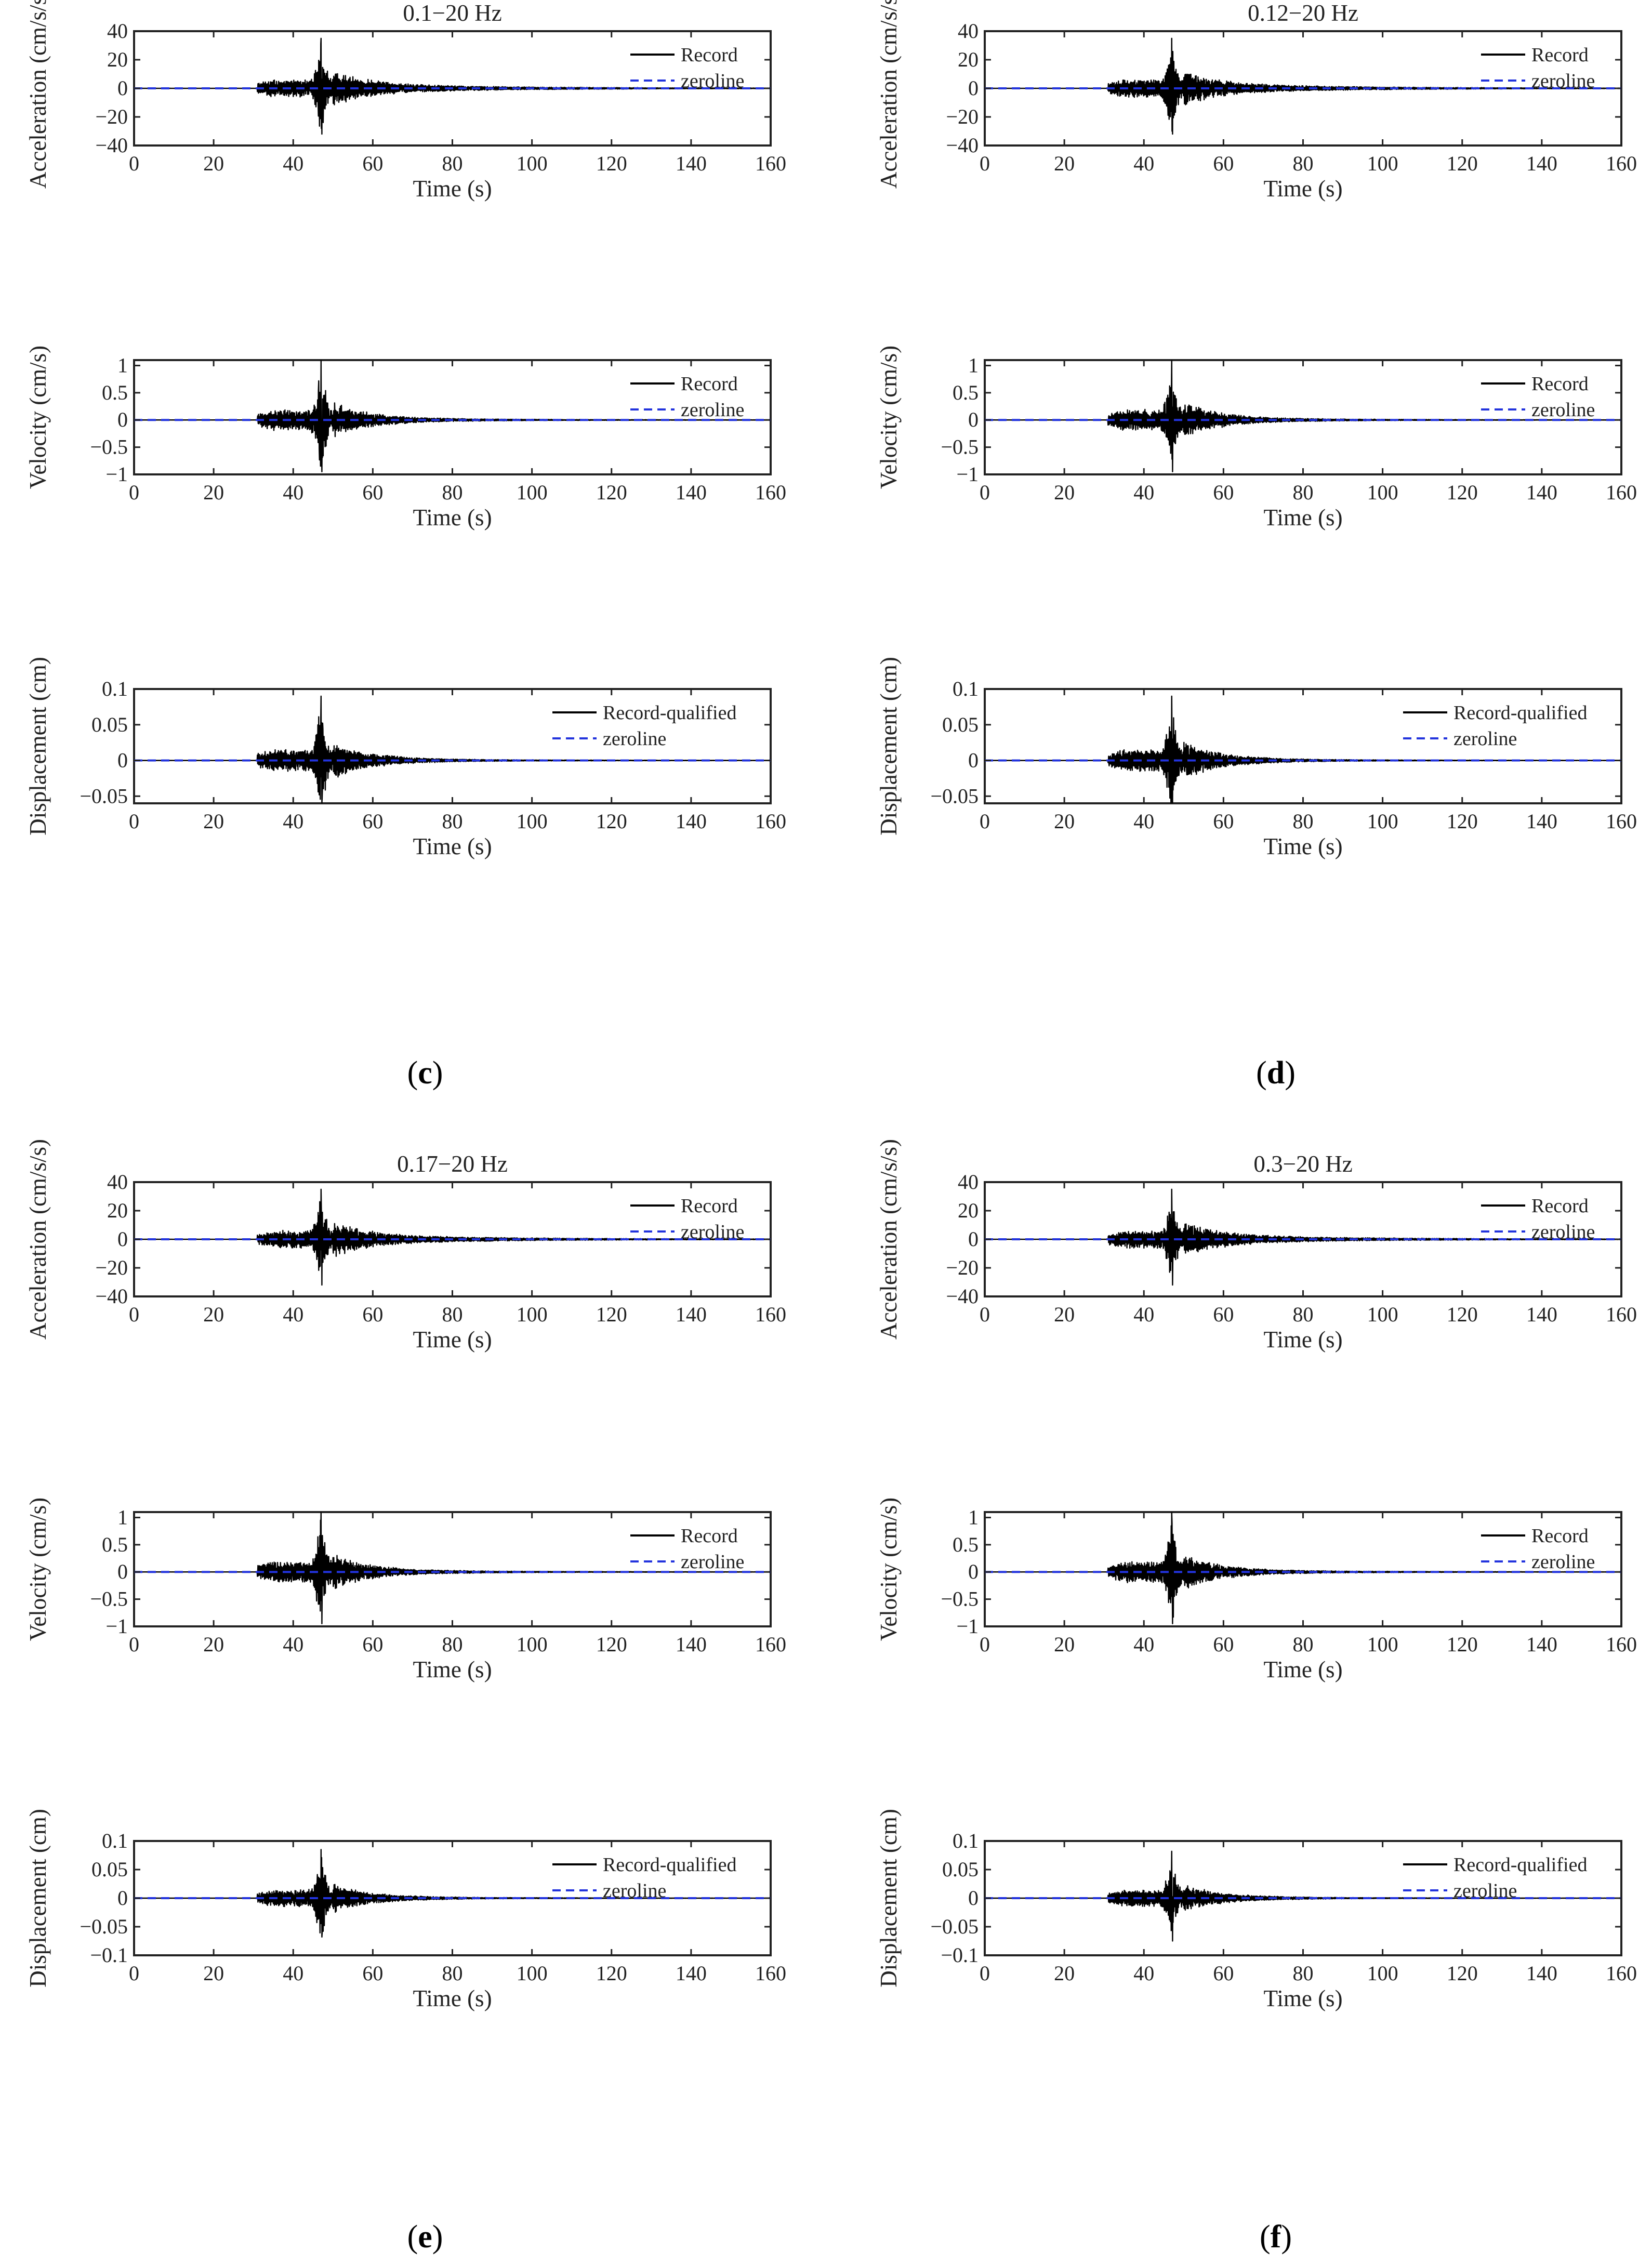 The image size is (1652, 2265). I want to click on panel-label: (e), so click(425, 2237).